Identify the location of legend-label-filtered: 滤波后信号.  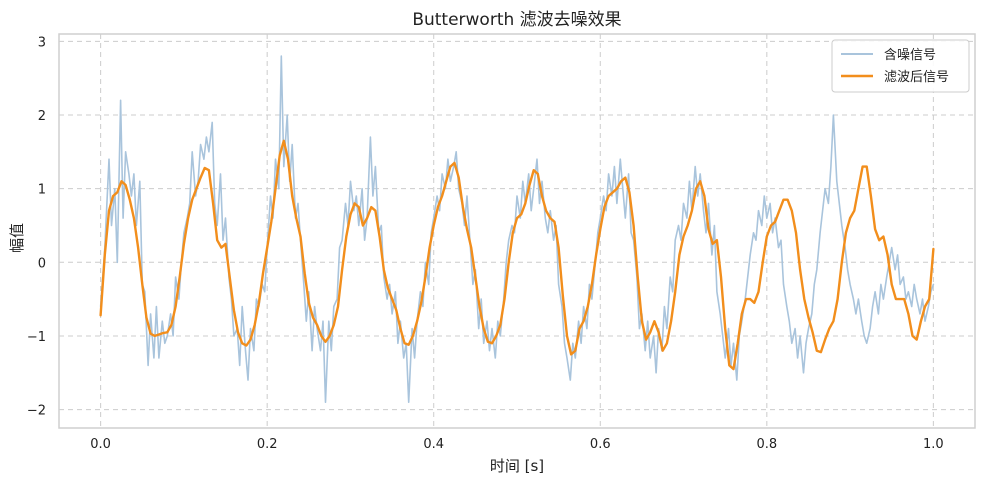
(916, 77).